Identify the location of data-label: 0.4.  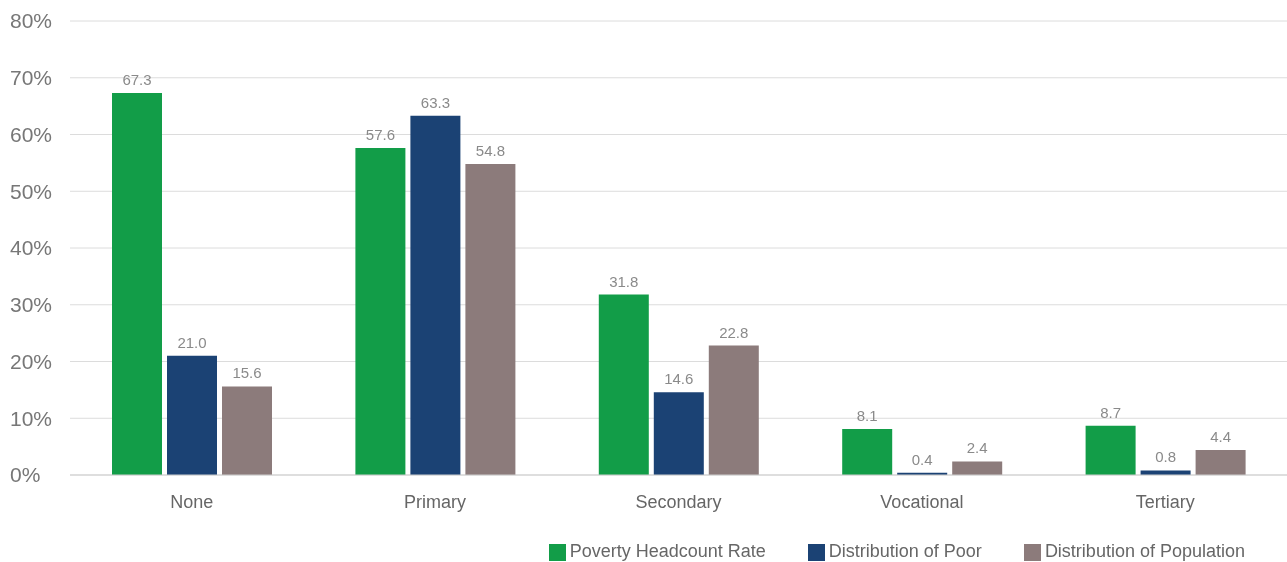
(922, 459).